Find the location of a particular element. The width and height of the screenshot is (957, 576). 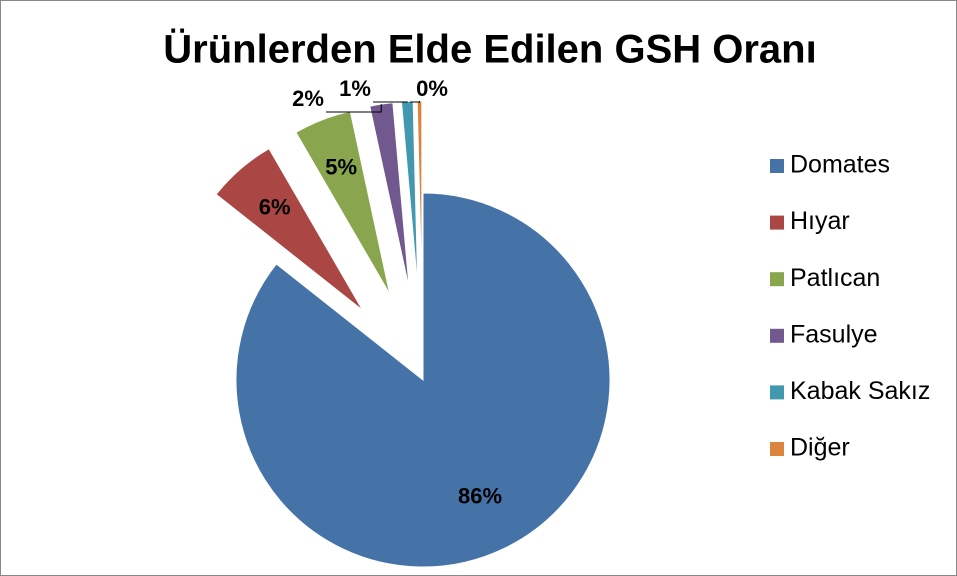

data-label: 5% is located at coordinates (341, 166).